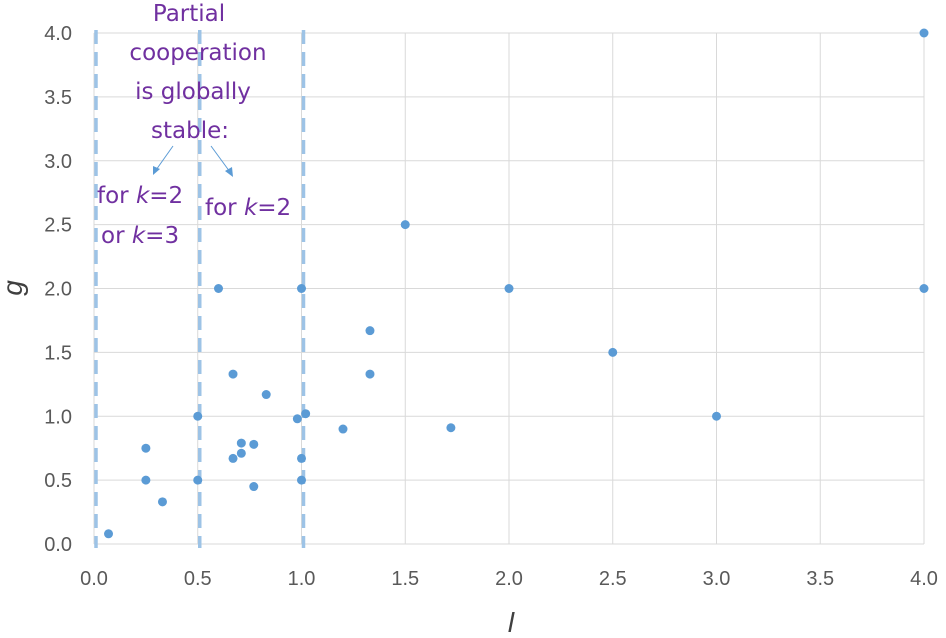 The height and width of the screenshot is (638, 946). I want to click on annotation-left-line-1: for k=2, so click(140, 196).